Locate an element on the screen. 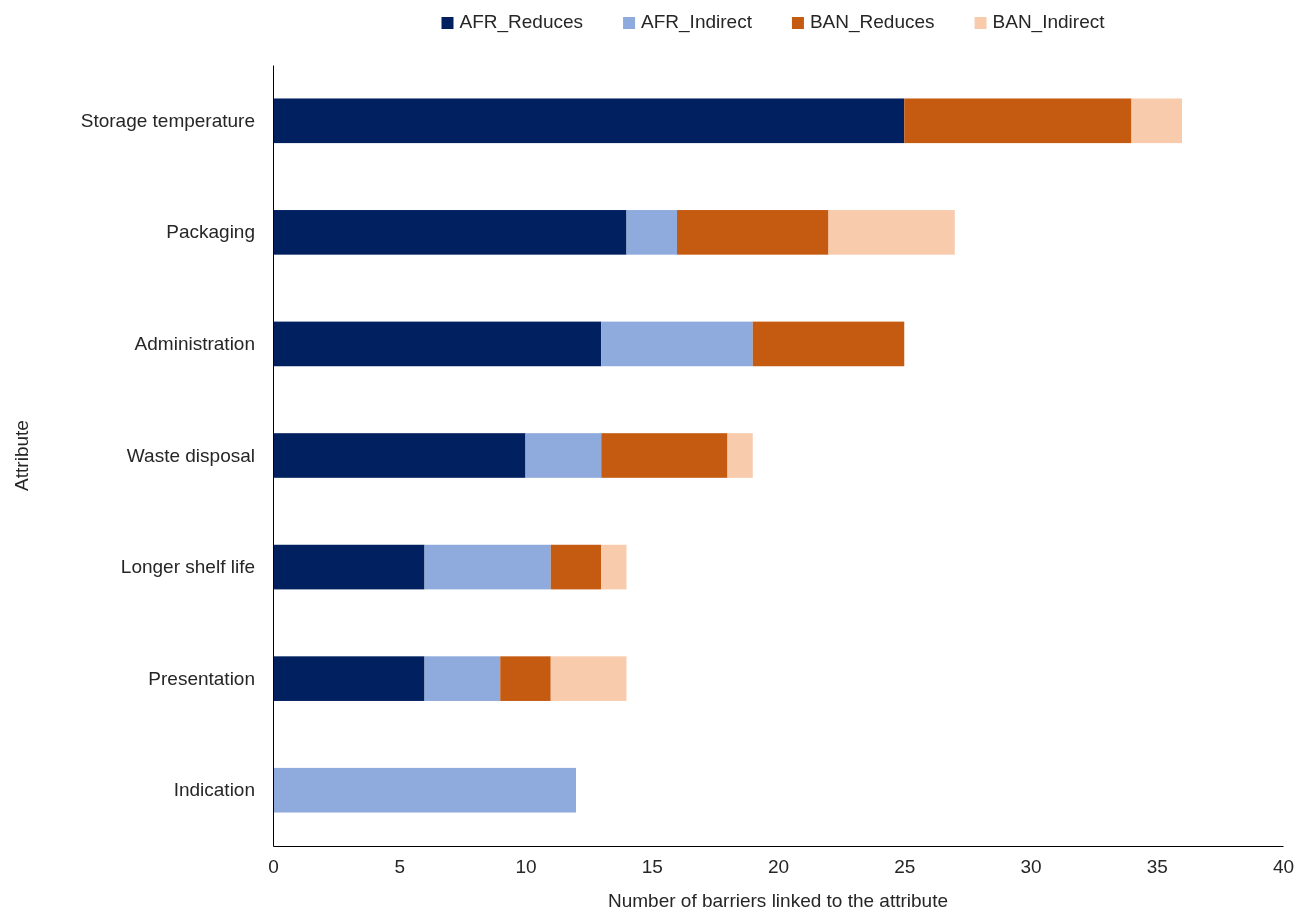  legend-label: BAN_Indirect is located at coordinates (1049, 22).